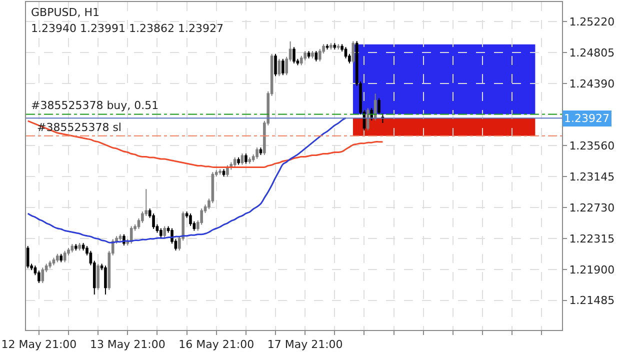  What do you see at coordinates (95, 105) in the screenshot?
I see `ref-line-label: #385525378 buy, 0.51` at bounding box center [95, 105].